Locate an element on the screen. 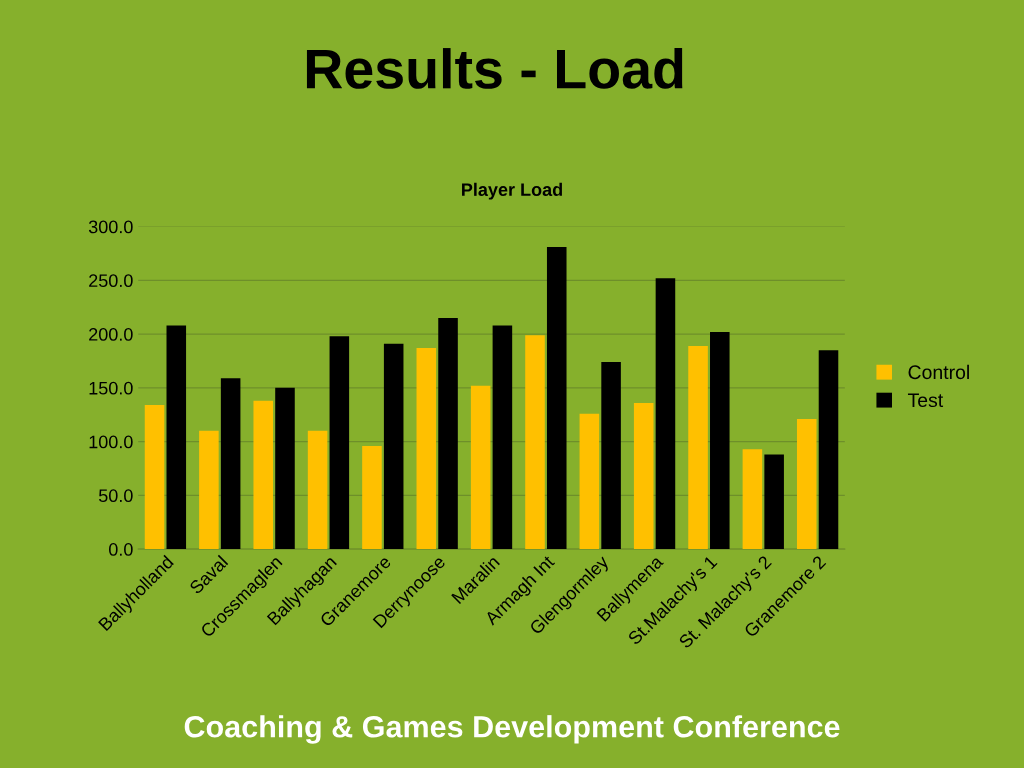 The image size is (1024, 768). y-tick-label: 150.0 is located at coordinates (111, 388).